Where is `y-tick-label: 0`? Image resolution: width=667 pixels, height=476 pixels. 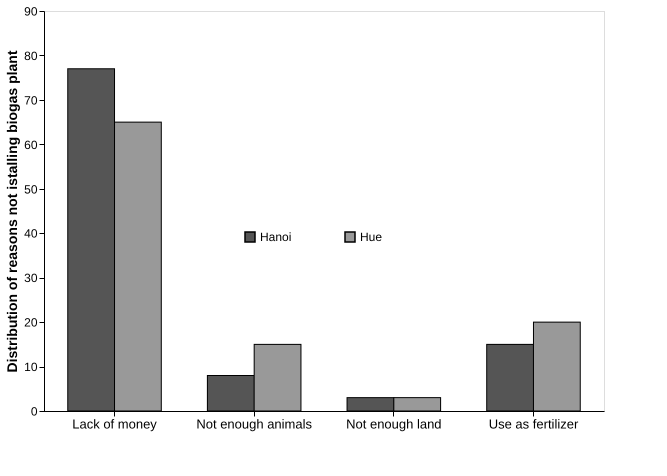 y-tick-label: 0 is located at coordinates (34, 411).